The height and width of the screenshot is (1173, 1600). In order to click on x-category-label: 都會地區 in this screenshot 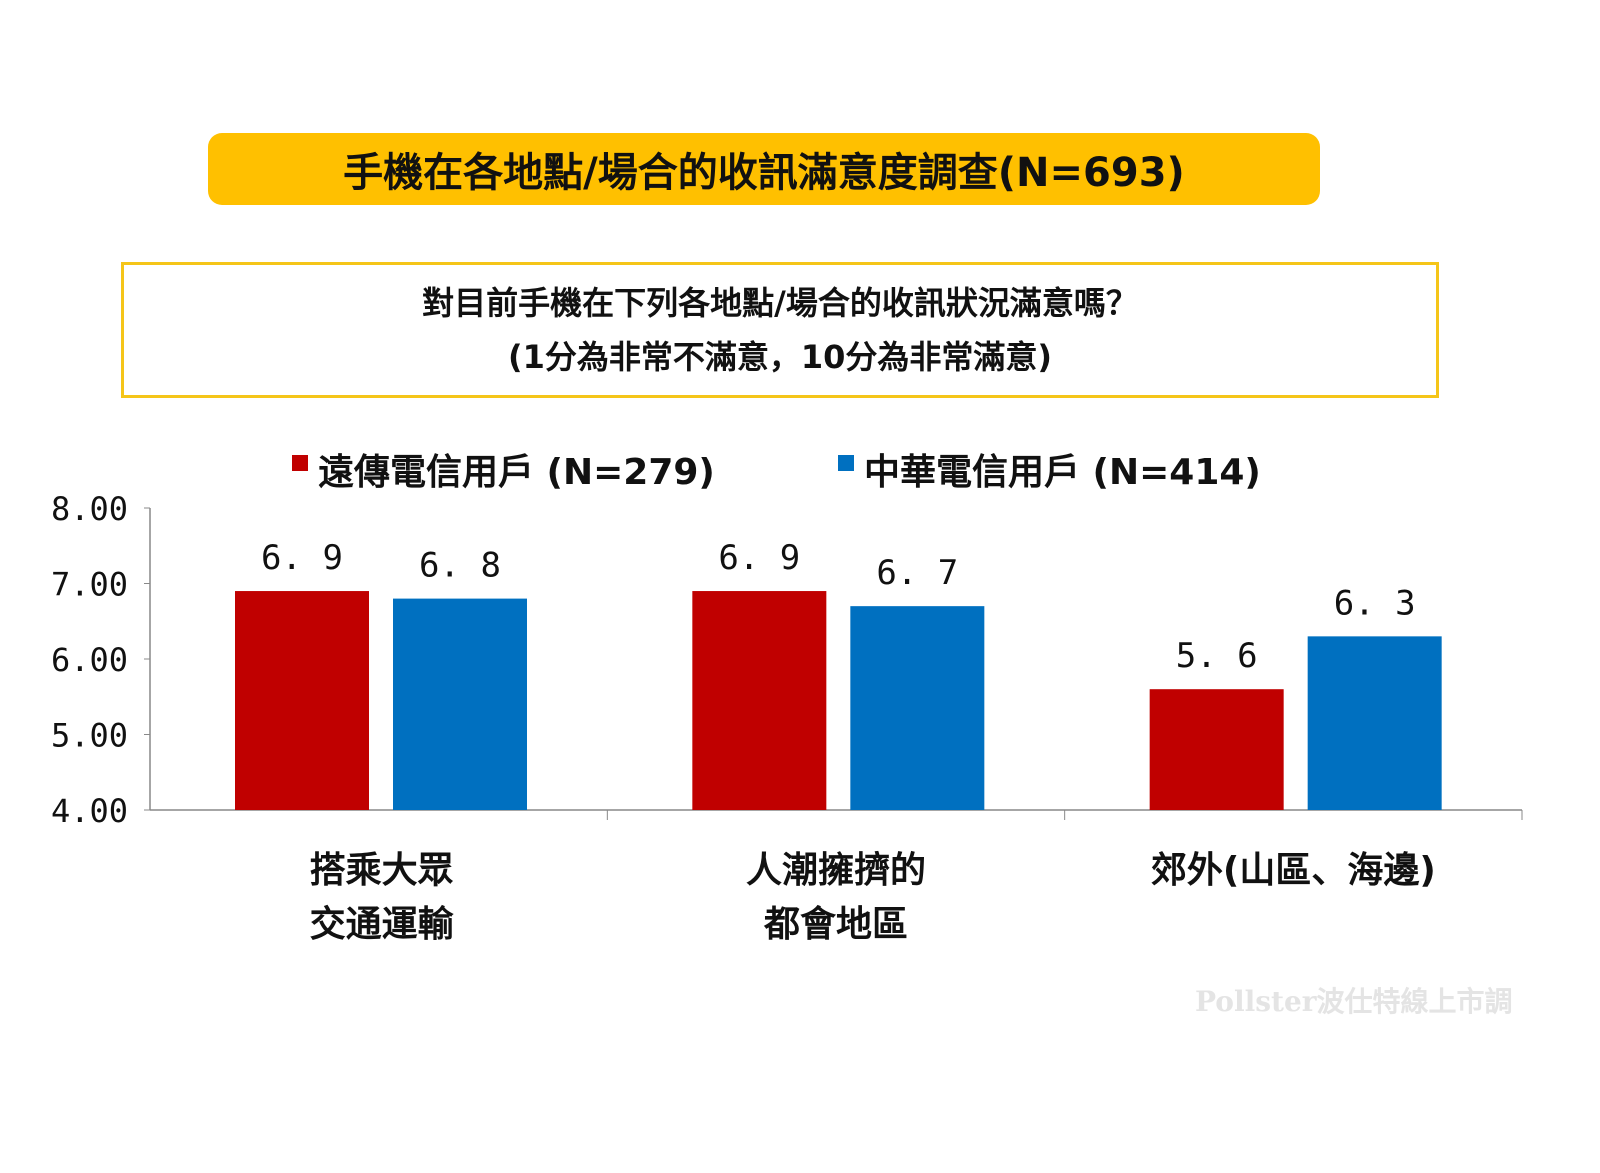, I will do `click(835, 924)`.